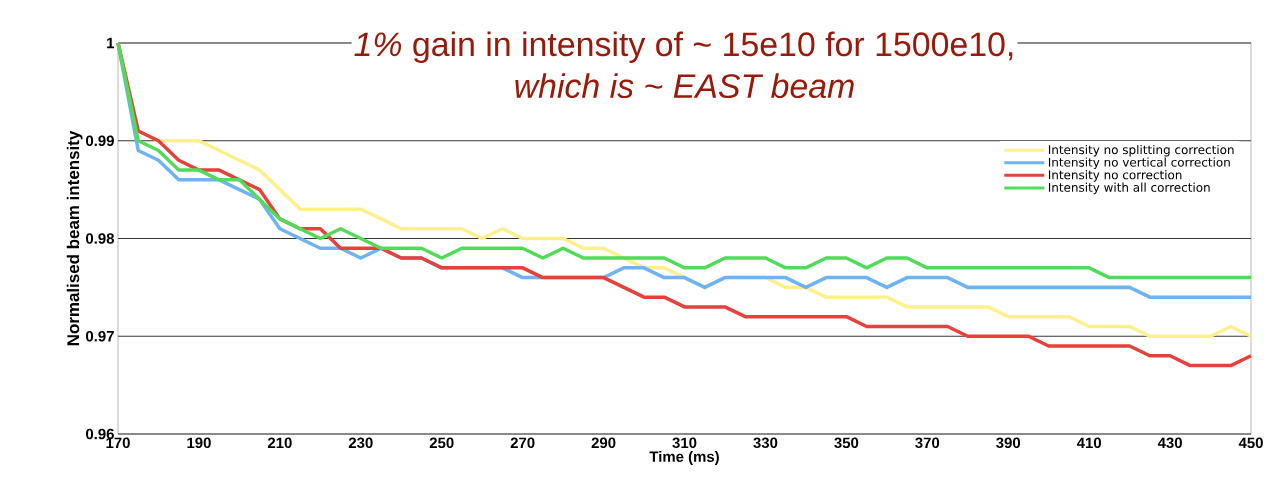 This screenshot has height=498, width=1285. What do you see at coordinates (1169, 443) in the screenshot?
I see `x-tick-label: 430` at bounding box center [1169, 443].